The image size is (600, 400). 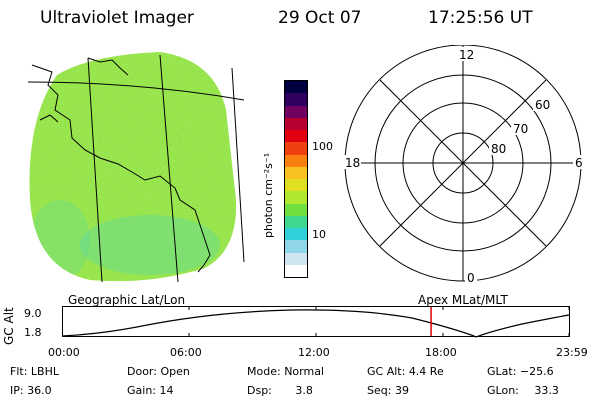 I want to click on status-gcalt-key: GC Alt:, so click(x=386, y=371).